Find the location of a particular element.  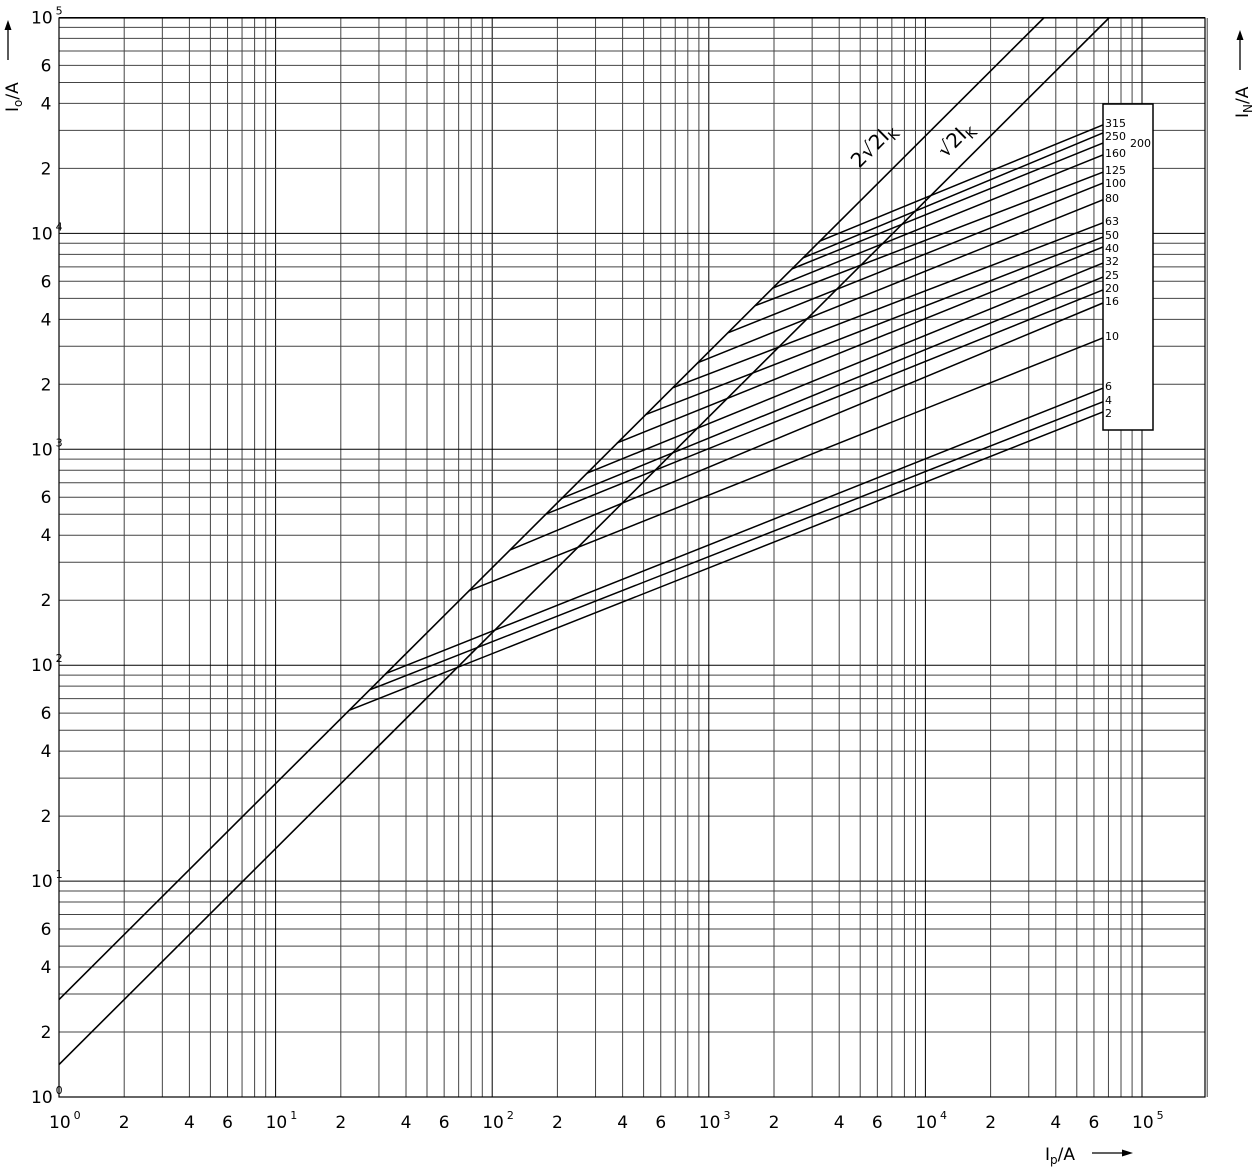

x-tick-exponent: 3 is located at coordinates (726, 1115).